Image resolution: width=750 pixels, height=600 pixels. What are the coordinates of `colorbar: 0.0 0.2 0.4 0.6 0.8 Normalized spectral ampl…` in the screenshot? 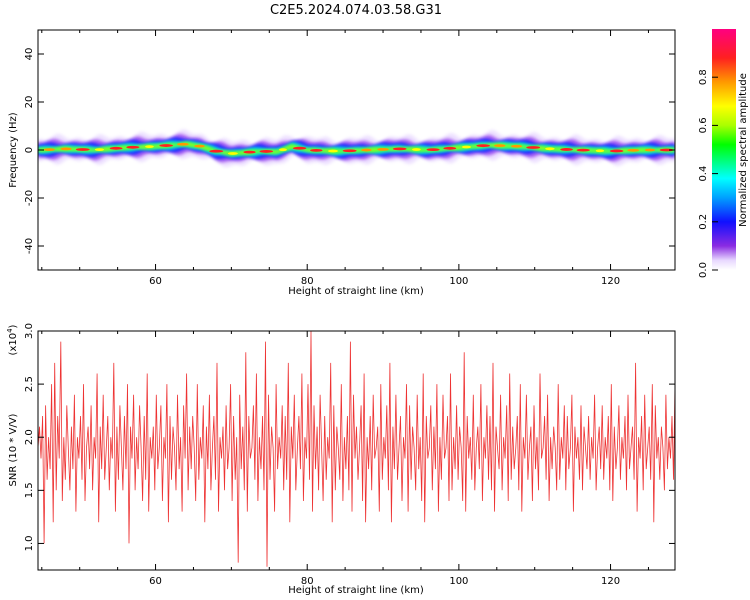 It's located at (723, 153).